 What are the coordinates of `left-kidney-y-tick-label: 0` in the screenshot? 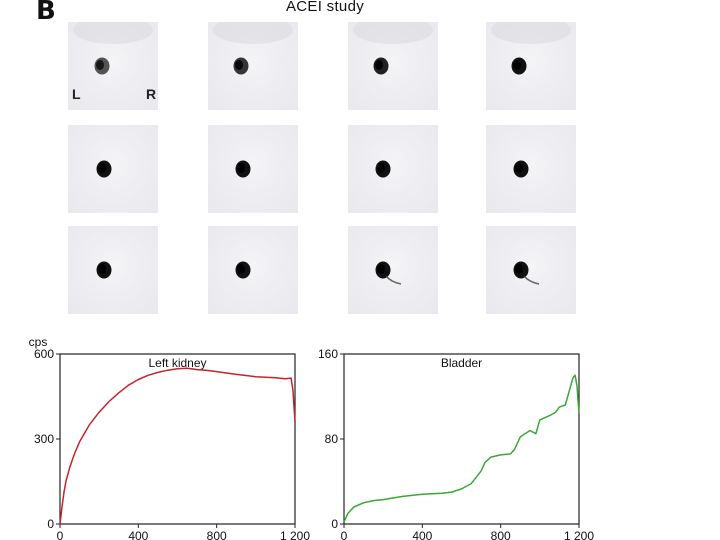 It's located at (50, 524).